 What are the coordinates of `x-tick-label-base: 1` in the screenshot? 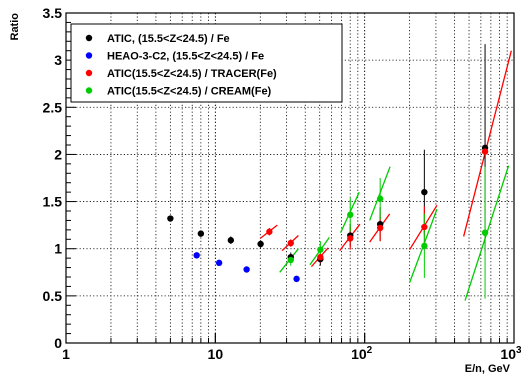 It's located at (66, 354).